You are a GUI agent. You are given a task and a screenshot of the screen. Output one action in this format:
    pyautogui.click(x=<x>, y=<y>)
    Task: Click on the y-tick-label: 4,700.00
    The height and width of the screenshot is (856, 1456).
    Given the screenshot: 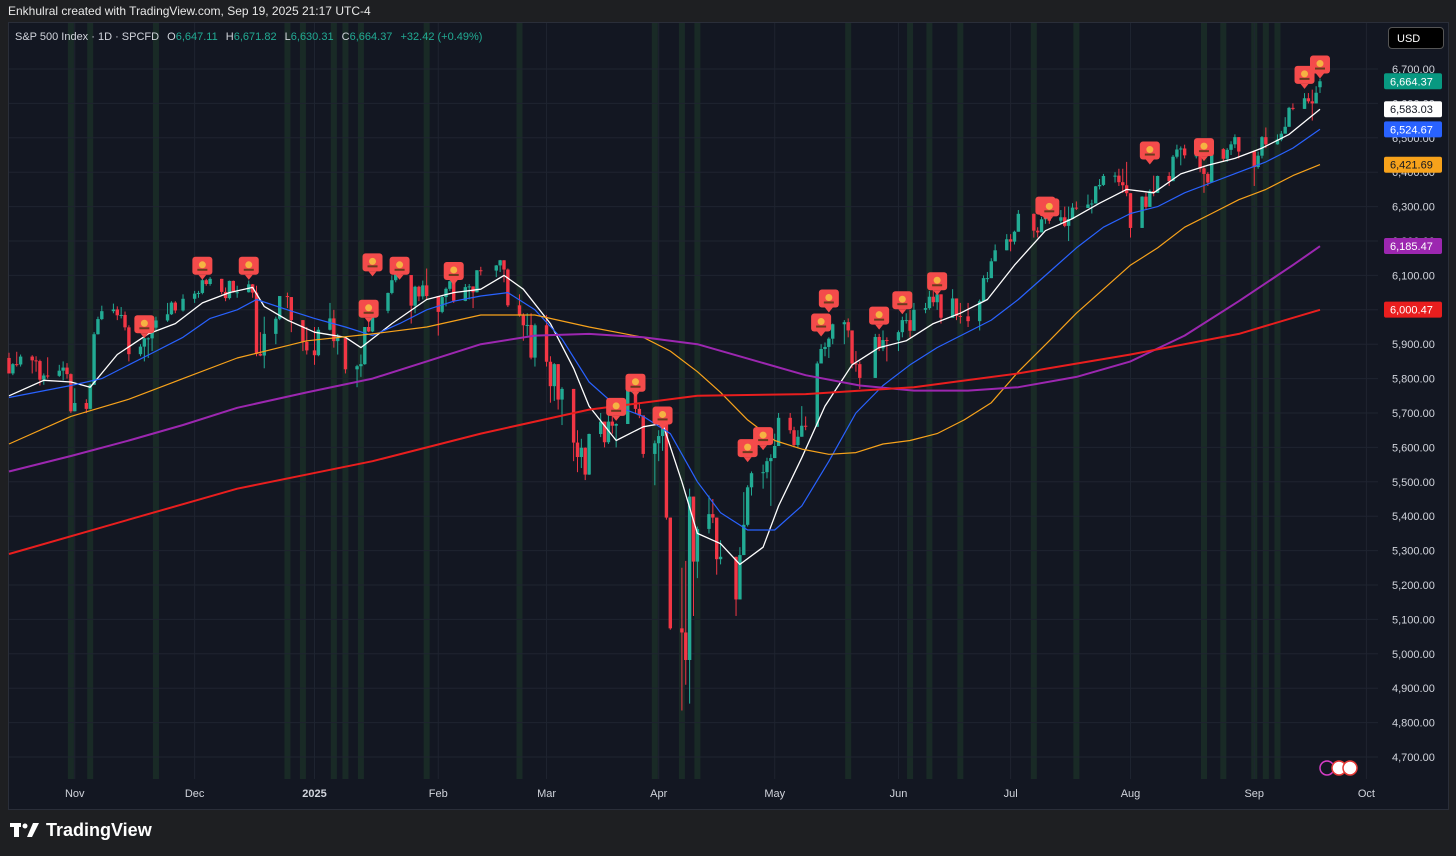 What is the action you would take?
    pyautogui.click(x=1413, y=758)
    